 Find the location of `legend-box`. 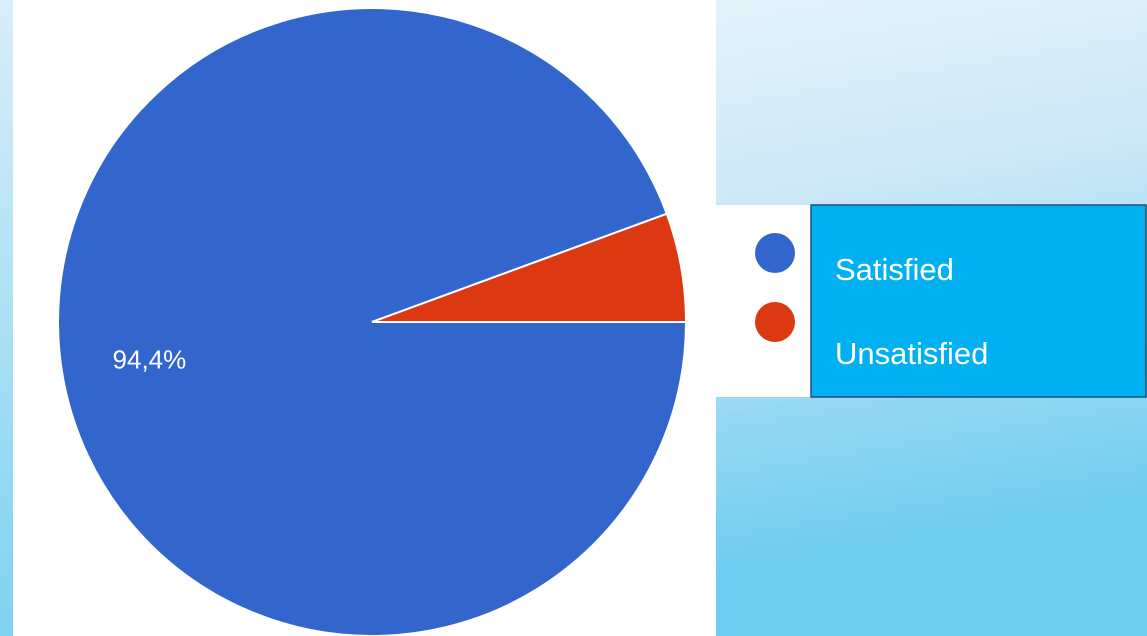

legend-box is located at coordinates (978, 301).